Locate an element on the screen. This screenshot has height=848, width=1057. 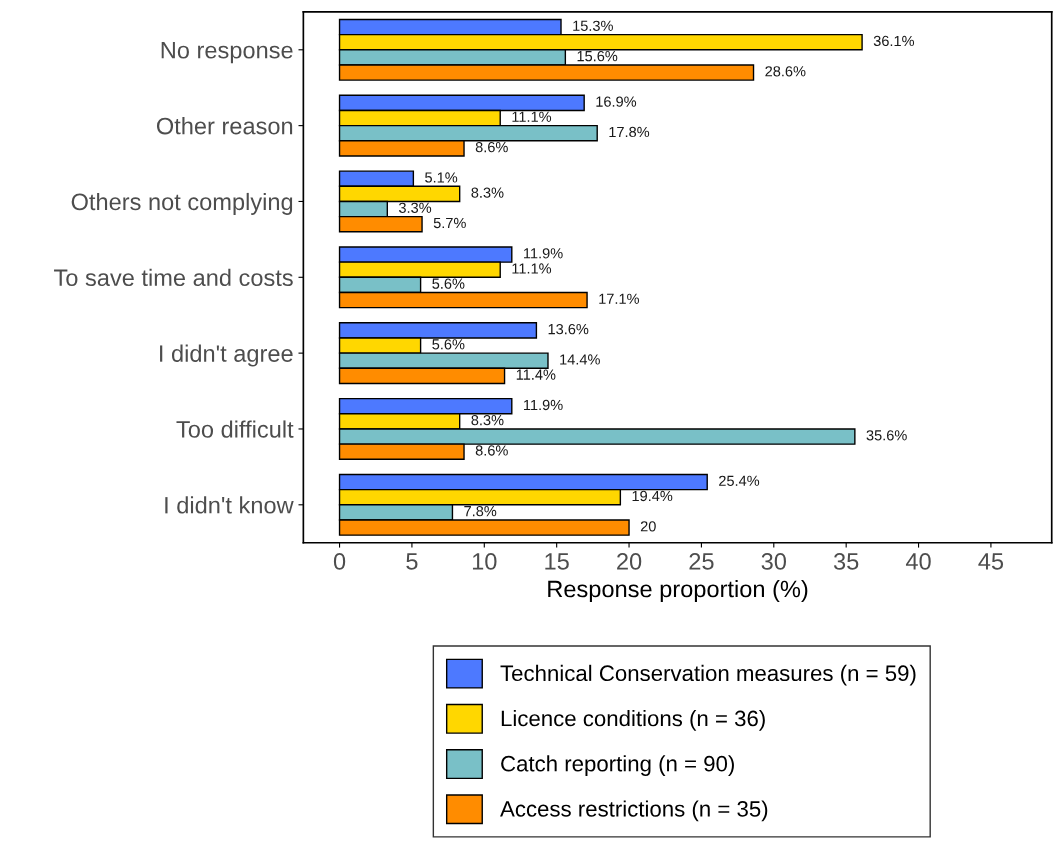
legend-label: Technical Conservation measures (n = 59) is located at coordinates (708, 675).